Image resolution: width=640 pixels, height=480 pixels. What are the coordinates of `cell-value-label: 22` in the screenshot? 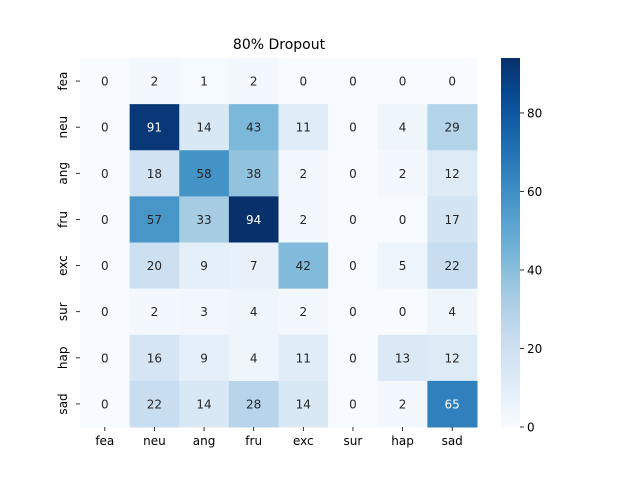 It's located at (154, 404).